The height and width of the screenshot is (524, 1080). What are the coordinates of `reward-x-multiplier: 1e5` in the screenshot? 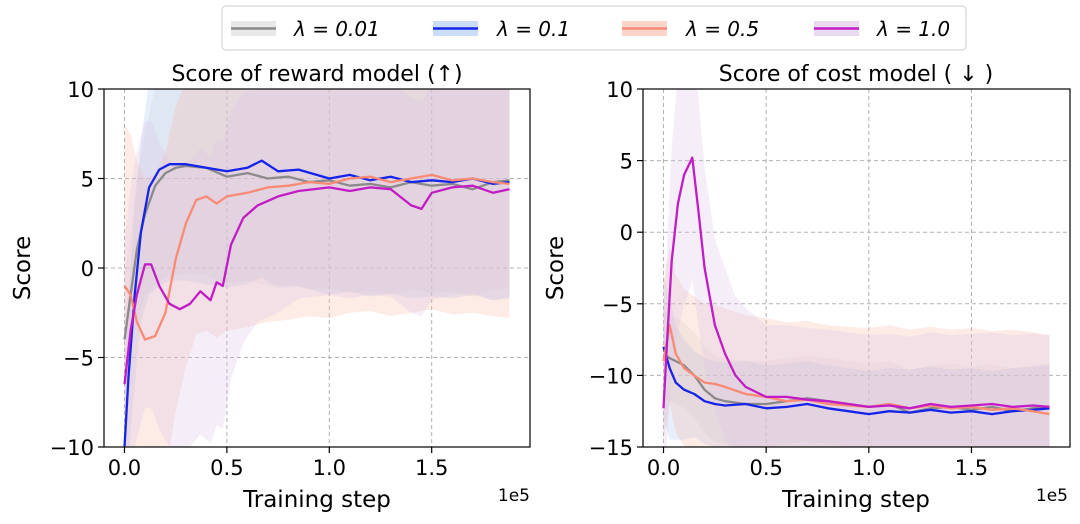 It's located at (514, 496).